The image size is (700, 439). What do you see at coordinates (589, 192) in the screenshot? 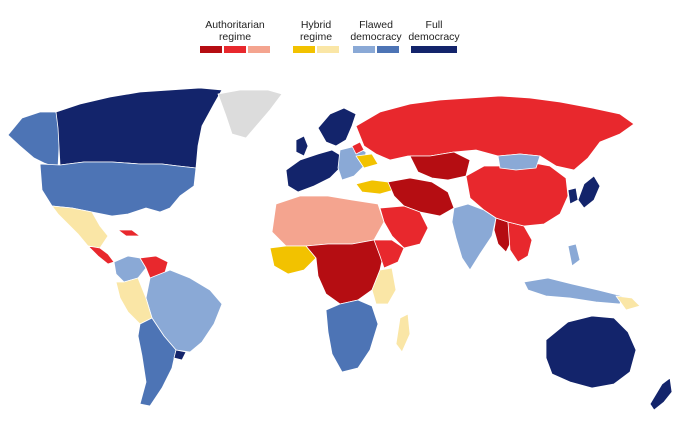
I see `region-japan` at bounding box center [589, 192].